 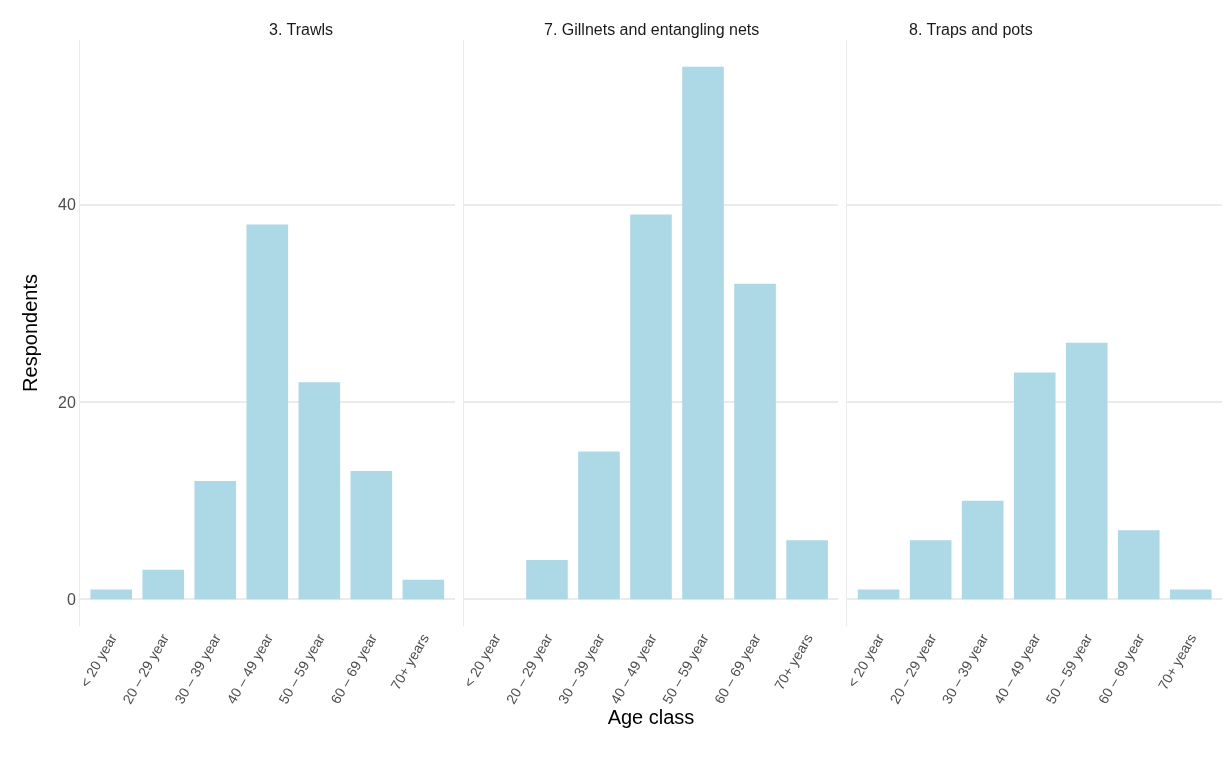 What do you see at coordinates (301, 29) in the screenshot?
I see `chart-title: 3. Trawls` at bounding box center [301, 29].